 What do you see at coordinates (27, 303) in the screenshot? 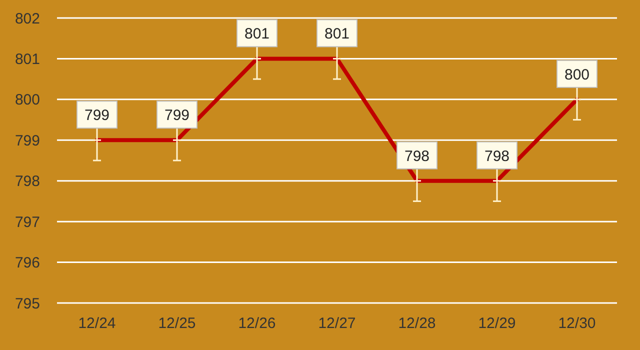
I see `y-tick-label: 795` at bounding box center [27, 303].